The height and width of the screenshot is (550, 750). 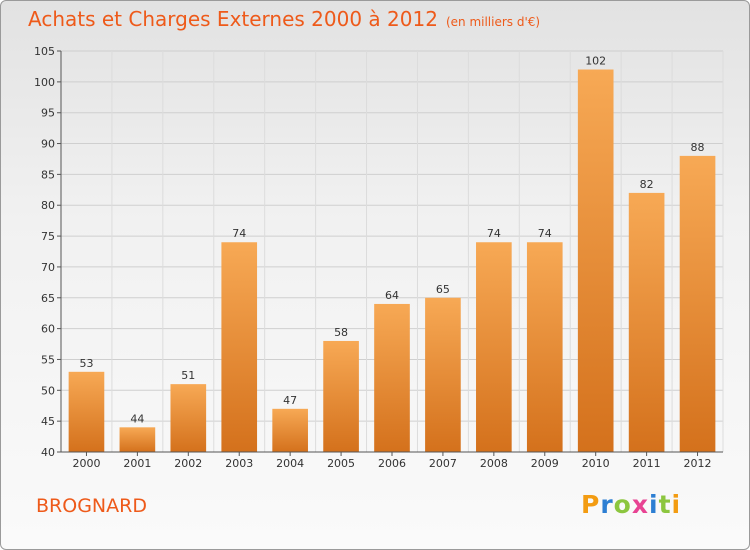 I want to click on x-tick-label: 2002, so click(x=188, y=463).